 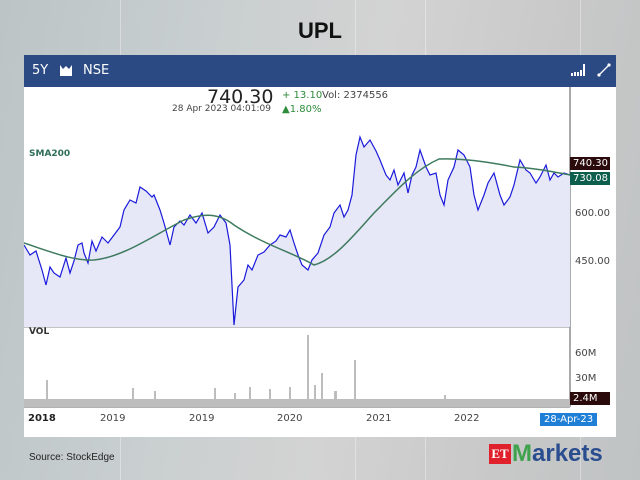 What do you see at coordinates (590, 178) in the screenshot?
I see `sma-value-tag: 730.08` at bounding box center [590, 178].